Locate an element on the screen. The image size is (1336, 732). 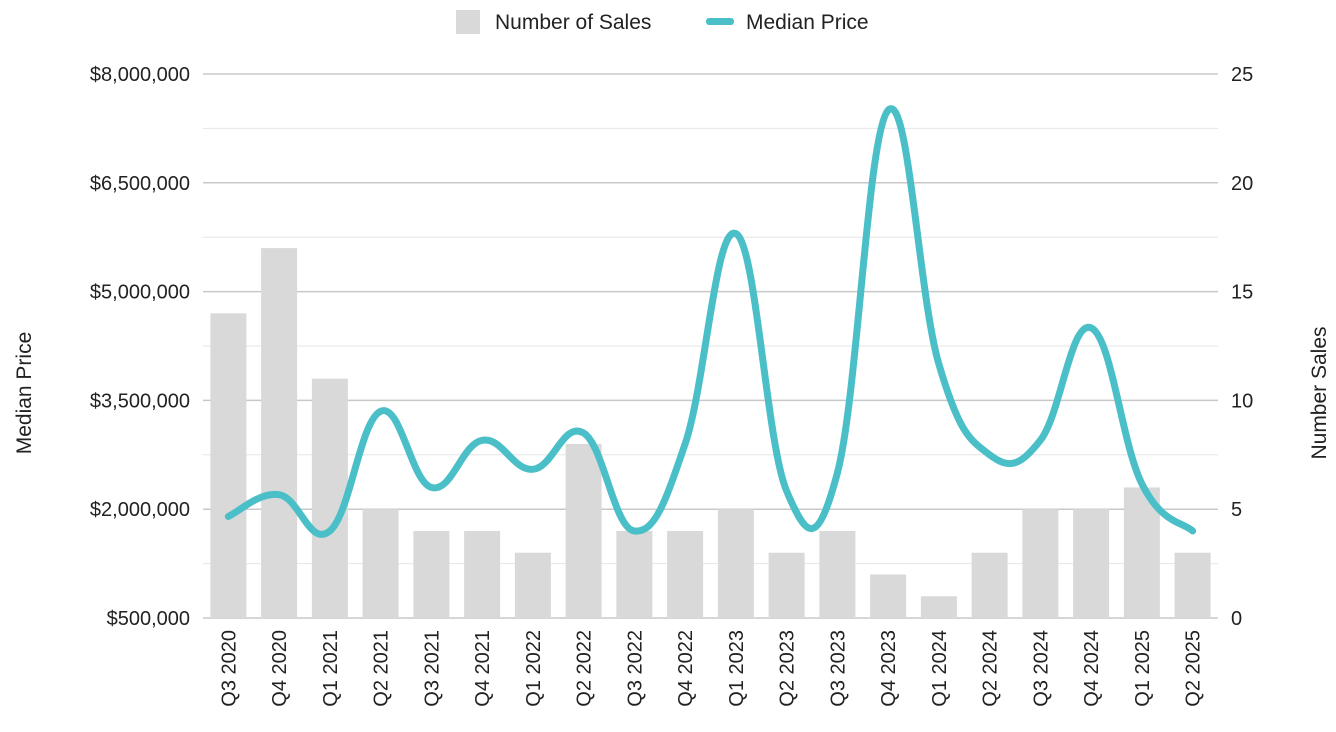
left-tick-label: $2,000,000 is located at coordinates (140, 510).